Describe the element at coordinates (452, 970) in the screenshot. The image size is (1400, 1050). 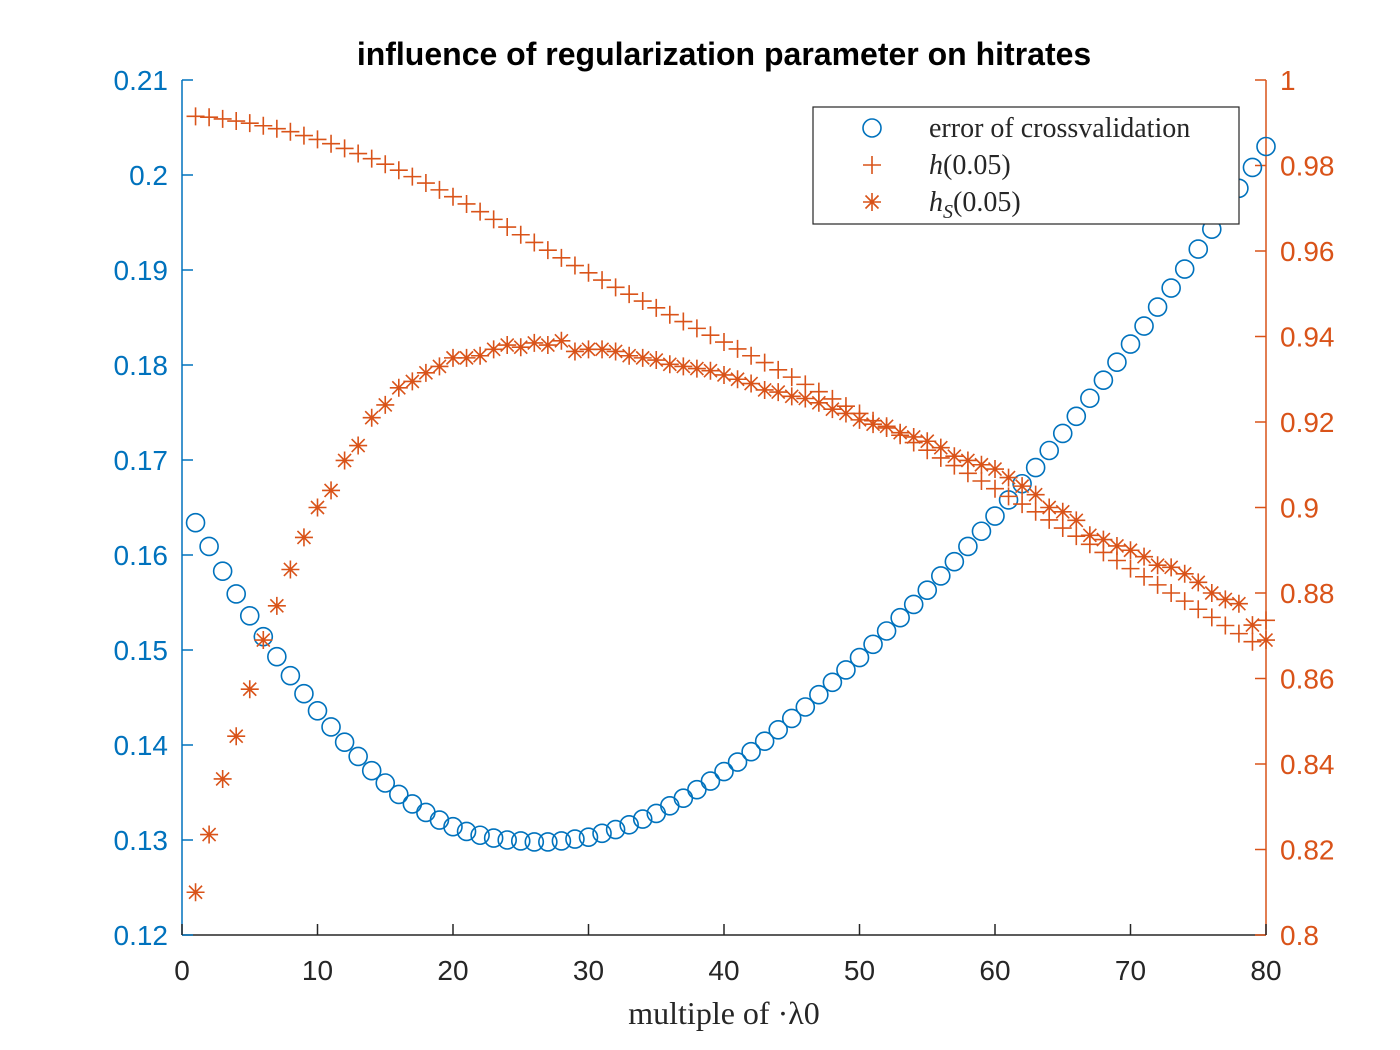
I see `x-tick-label: 20` at that location.